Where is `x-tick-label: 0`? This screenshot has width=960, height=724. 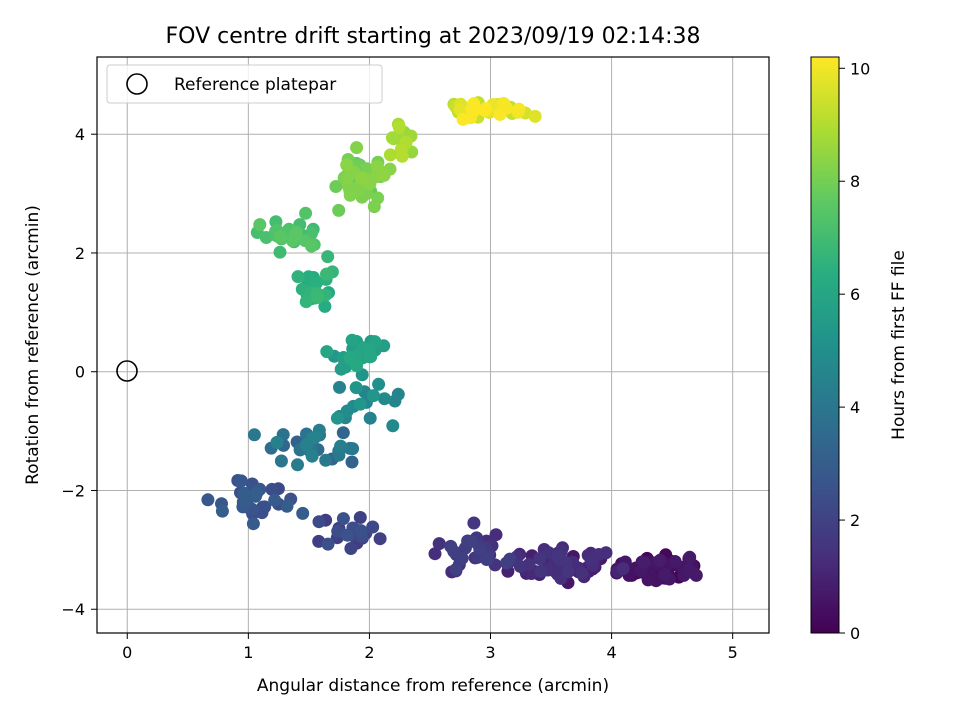
x-tick-label: 0 is located at coordinates (127, 652).